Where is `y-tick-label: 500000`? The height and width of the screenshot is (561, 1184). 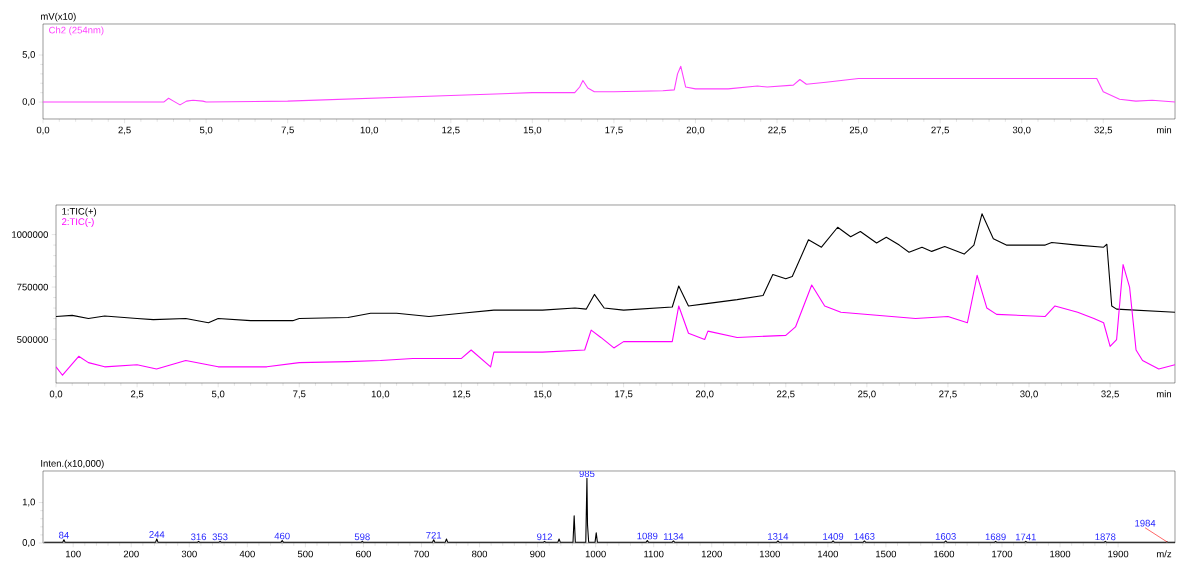 y-tick-label: 500000 is located at coordinates (32, 339).